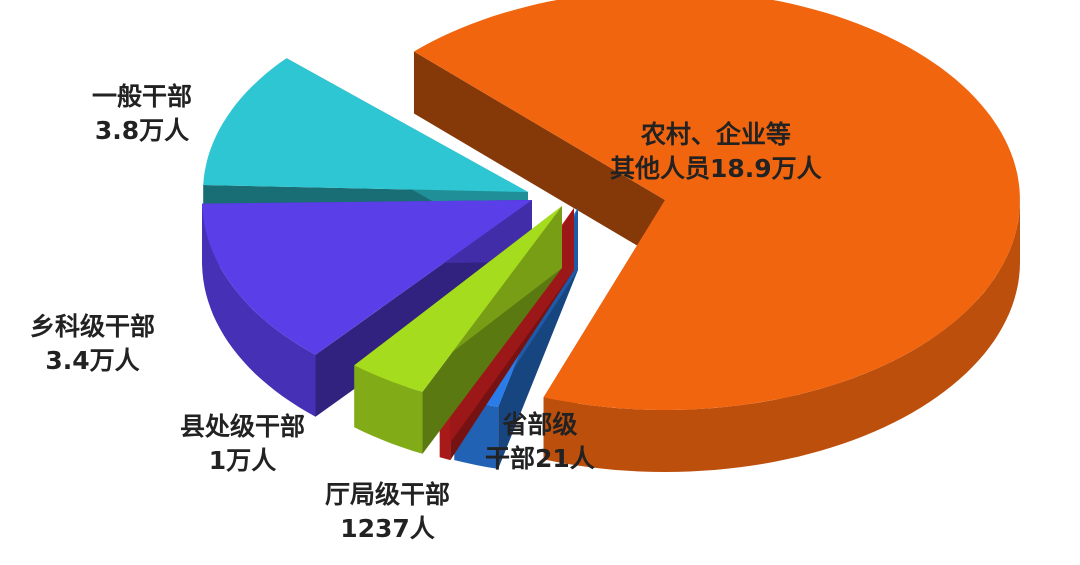  What do you see at coordinates (142, 96) in the screenshot?
I see `label-general-line1: 一般干部` at bounding box center [142, 96].